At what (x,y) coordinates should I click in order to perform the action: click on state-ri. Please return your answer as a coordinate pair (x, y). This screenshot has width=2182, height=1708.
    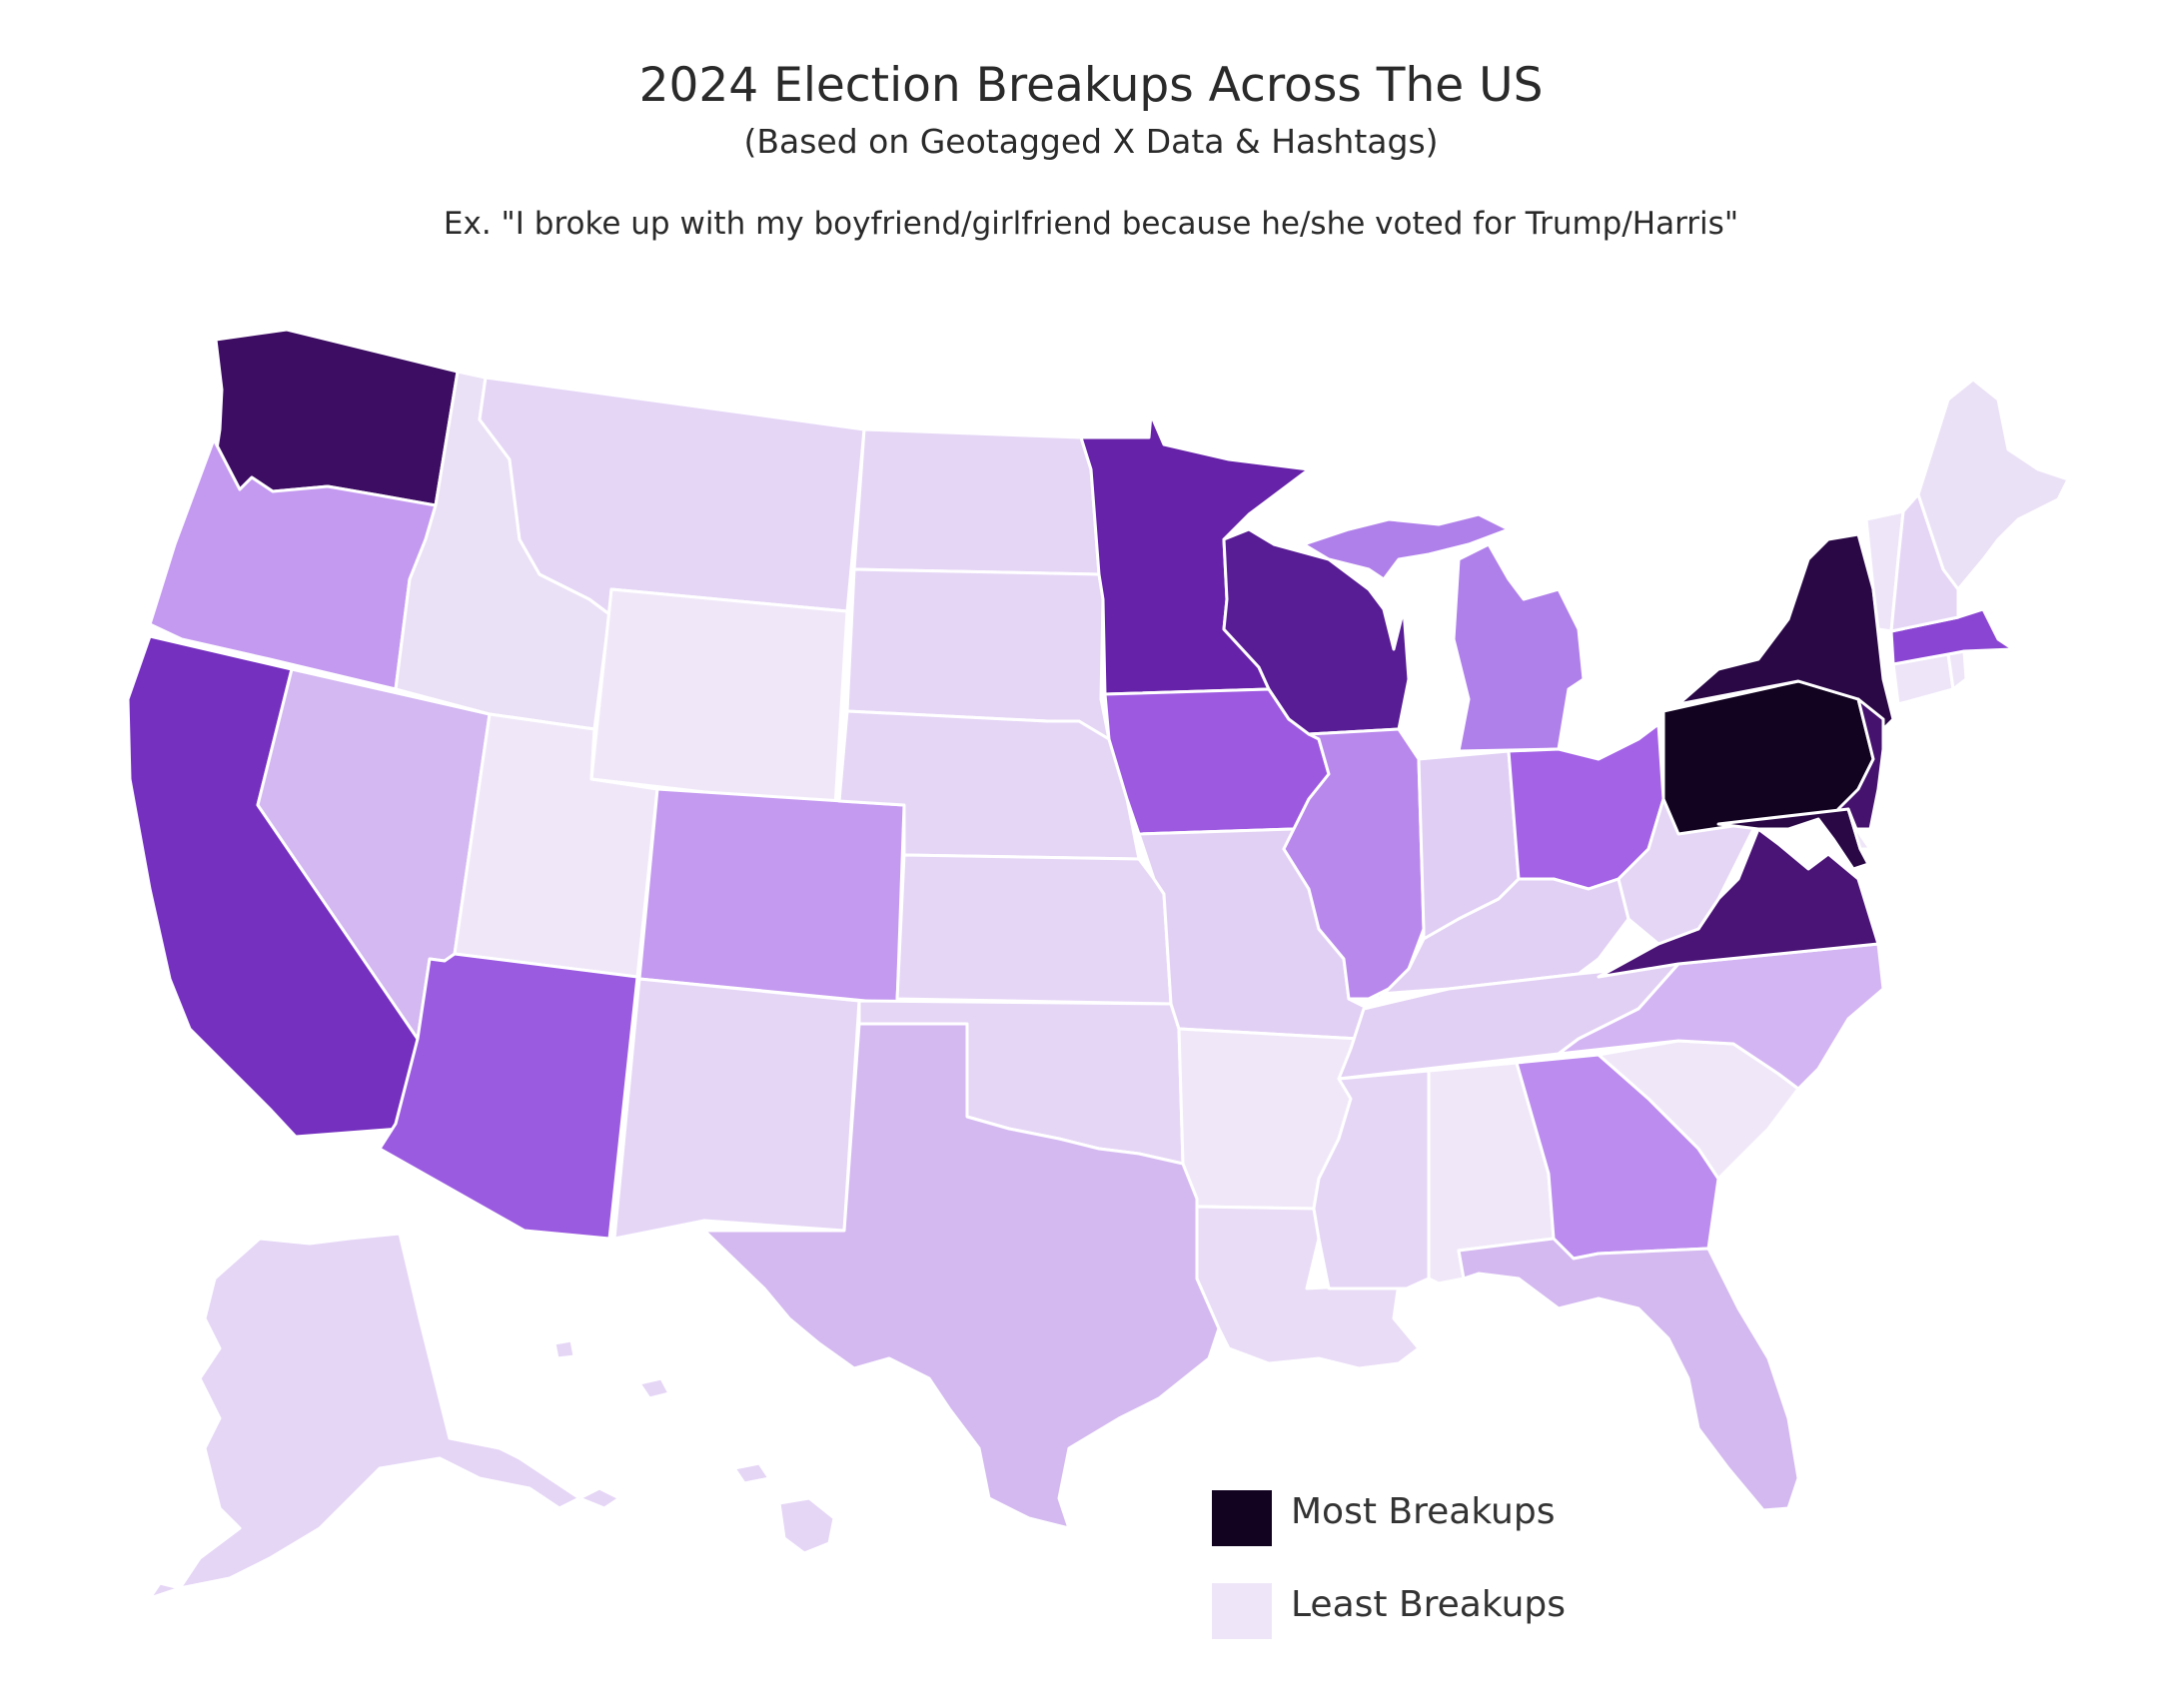
    Looking at the image, I should click on (1957, 670).